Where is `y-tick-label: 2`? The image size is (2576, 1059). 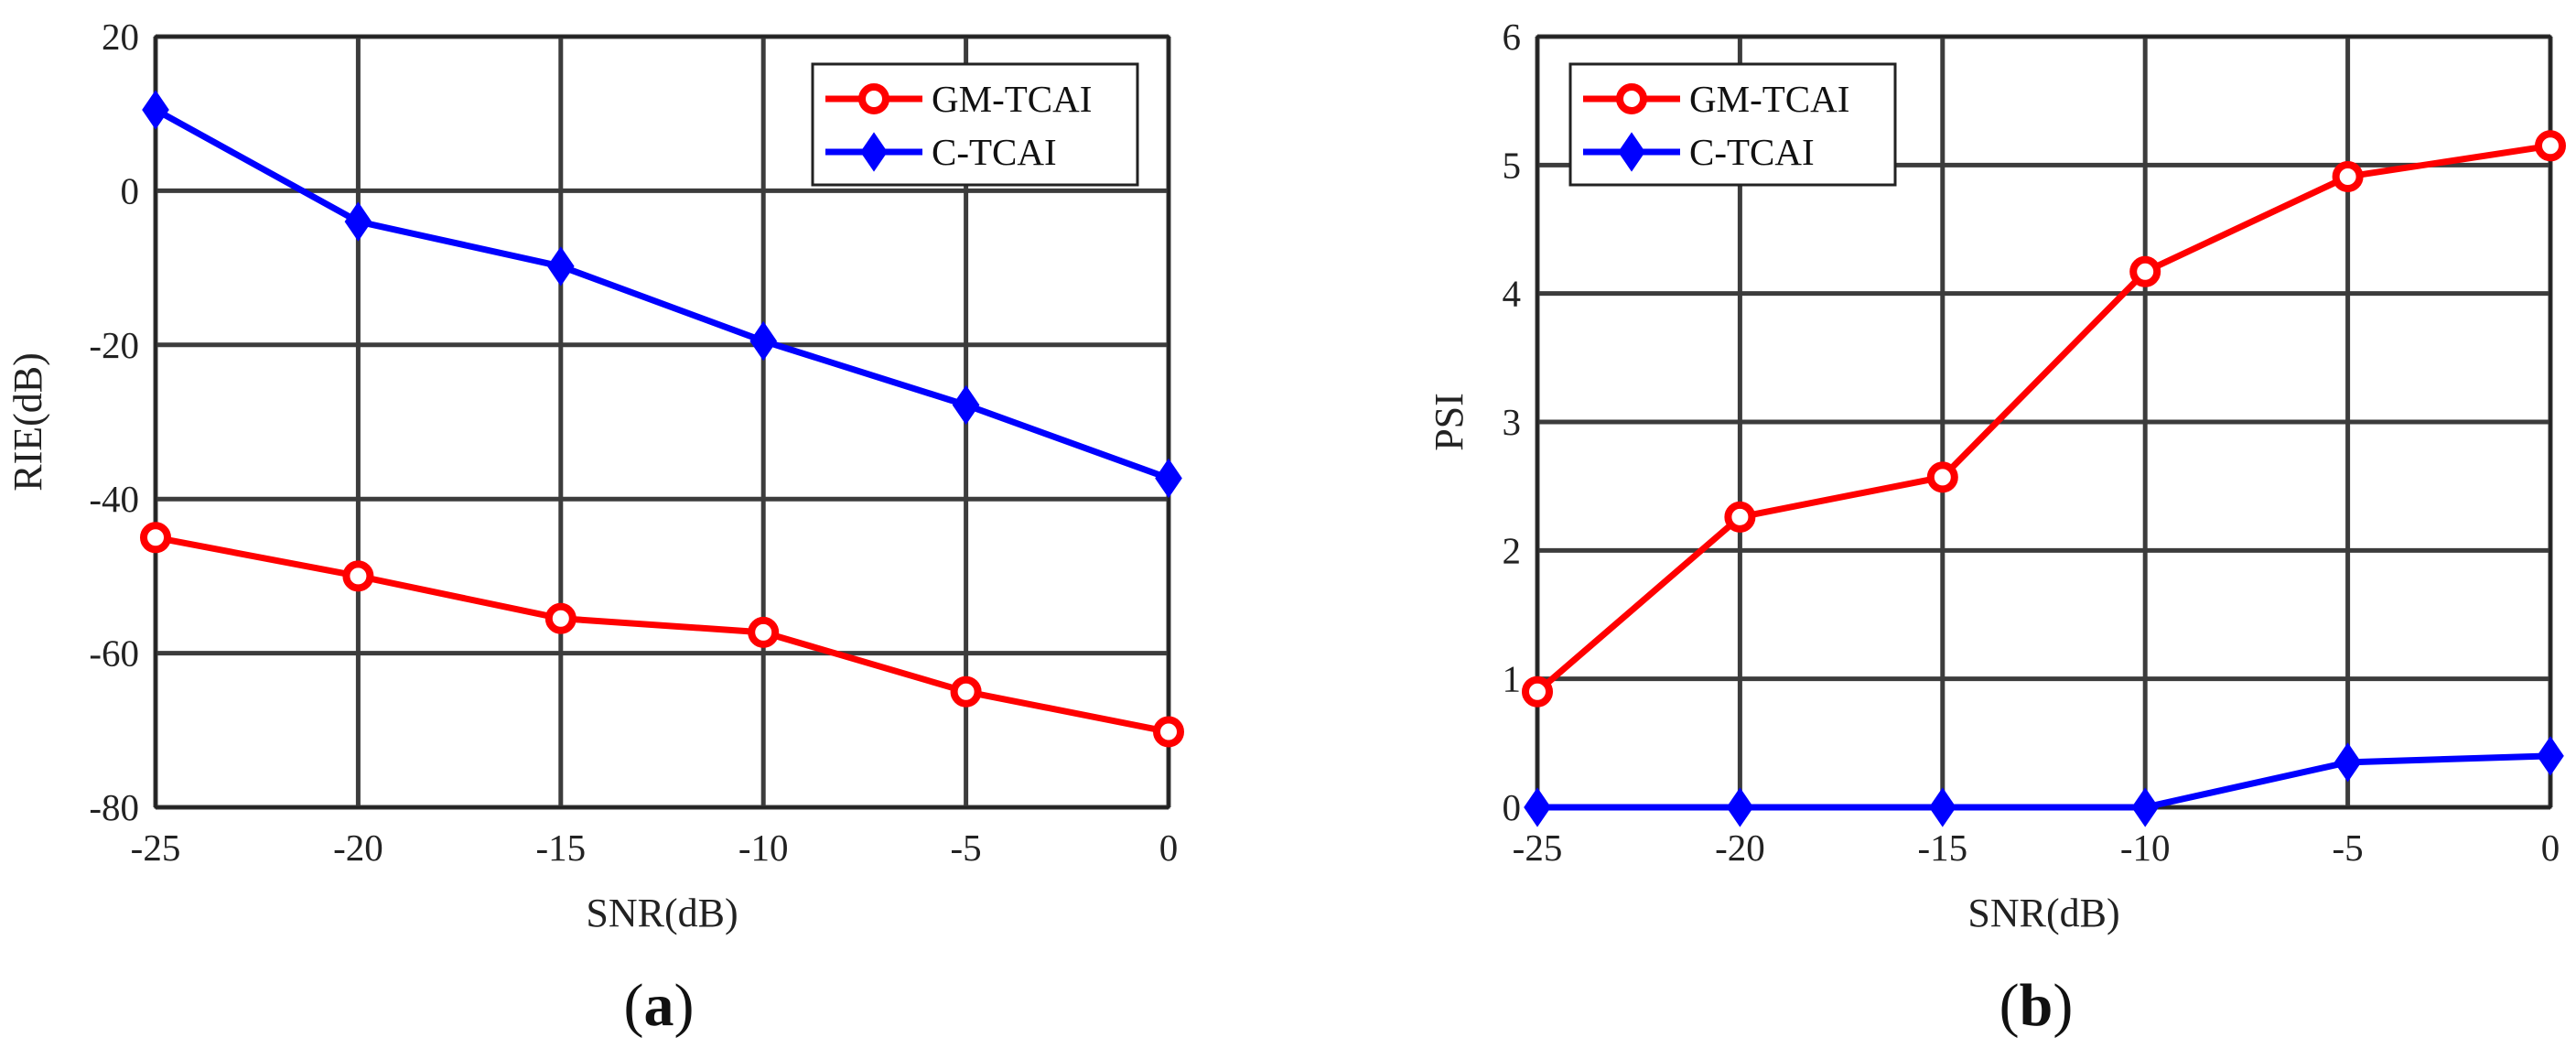 y-tick-label: 2 is located at coordinates (1512, 550).